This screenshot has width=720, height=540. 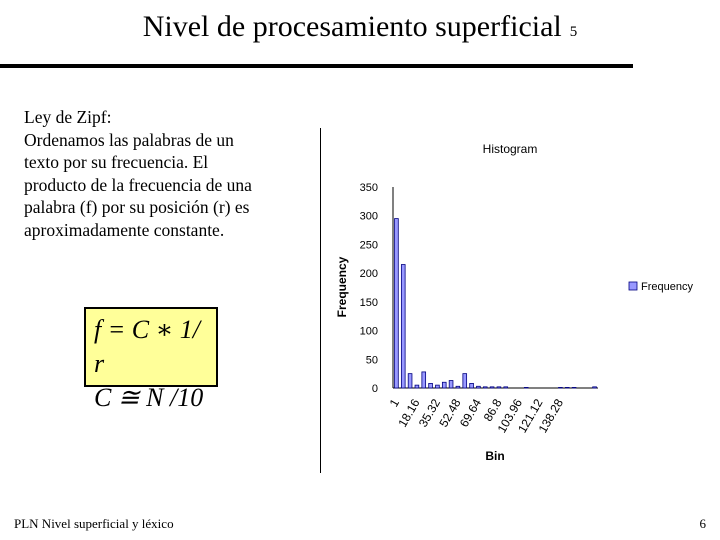 I want to click on formula-box: f = C ∗ 1/ r C ≅ N /10, so click(x=151, y=359).